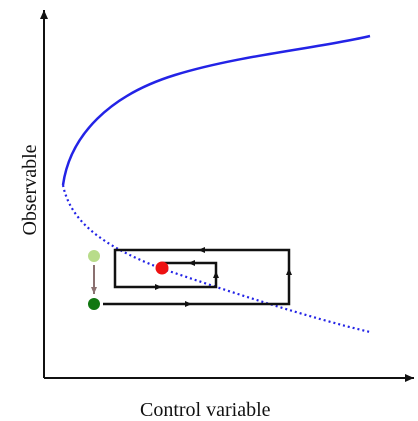 This screenshot has width=418, height=421. What do you see at coordinates (94, 256) in the screenshot?
I see `previous-state-dot` at bounding box center [94, 256].